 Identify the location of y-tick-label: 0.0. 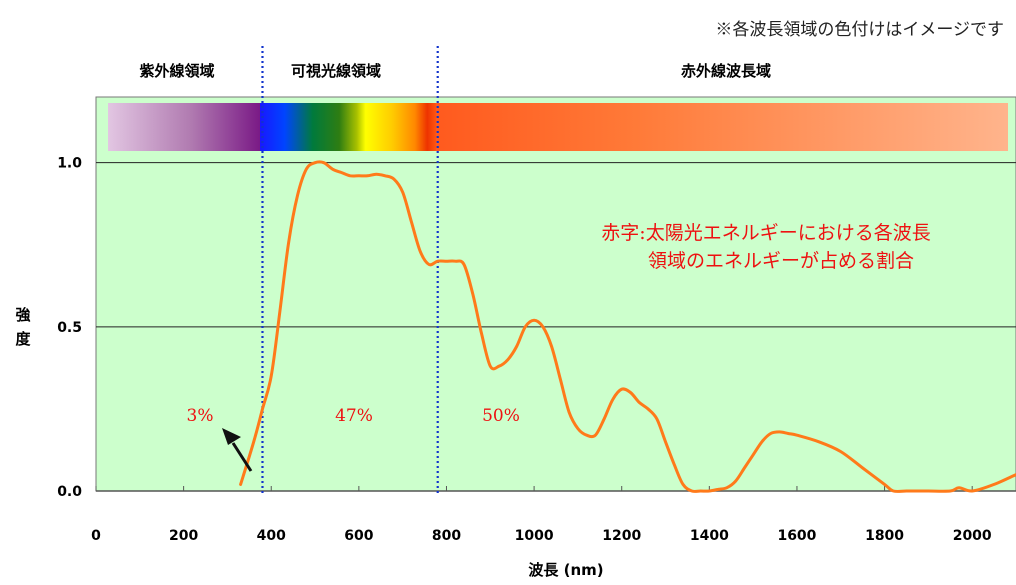
(69, 492).